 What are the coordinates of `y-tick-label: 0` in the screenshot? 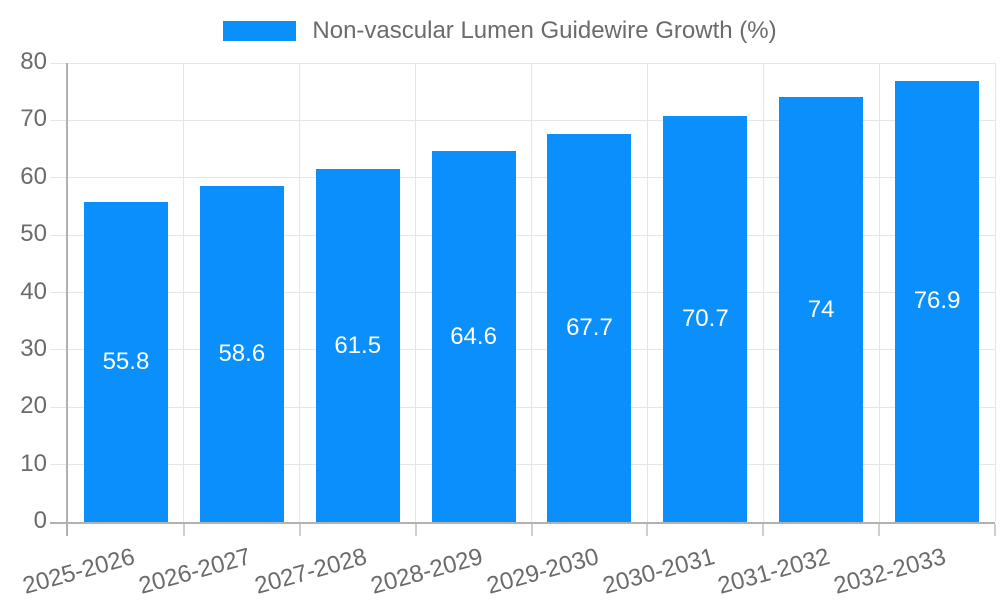 It's located at (40, 520).